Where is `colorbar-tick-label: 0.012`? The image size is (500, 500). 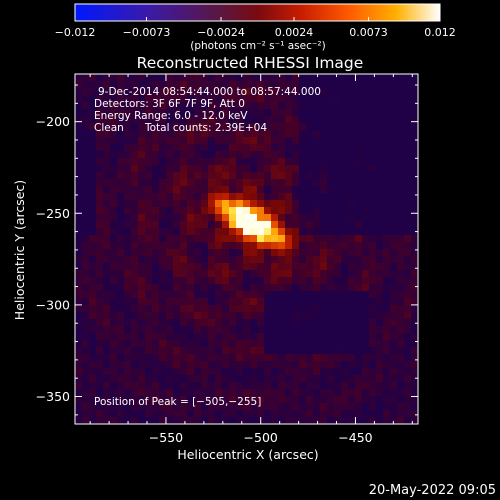 colorbar-tick-label: 0.012 is located at coordinates (440, 32).